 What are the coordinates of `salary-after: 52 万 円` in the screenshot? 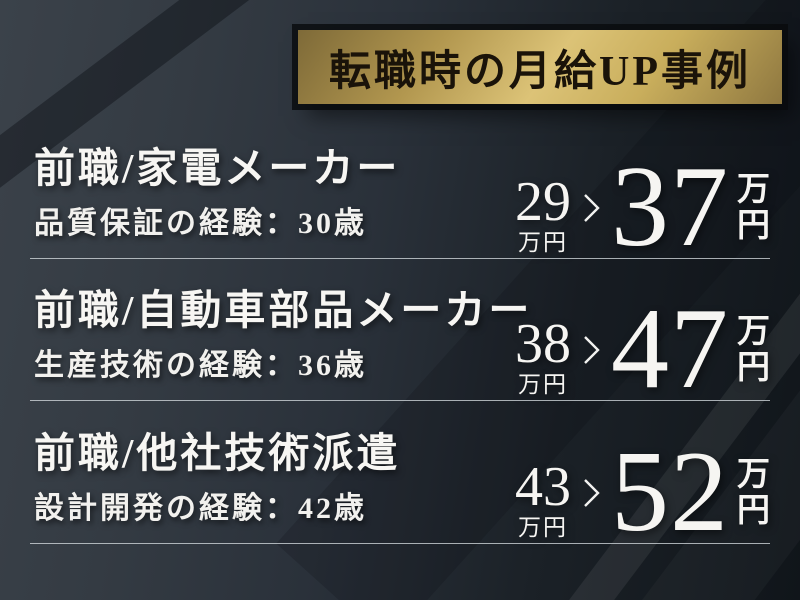 It's located at (690, 492).